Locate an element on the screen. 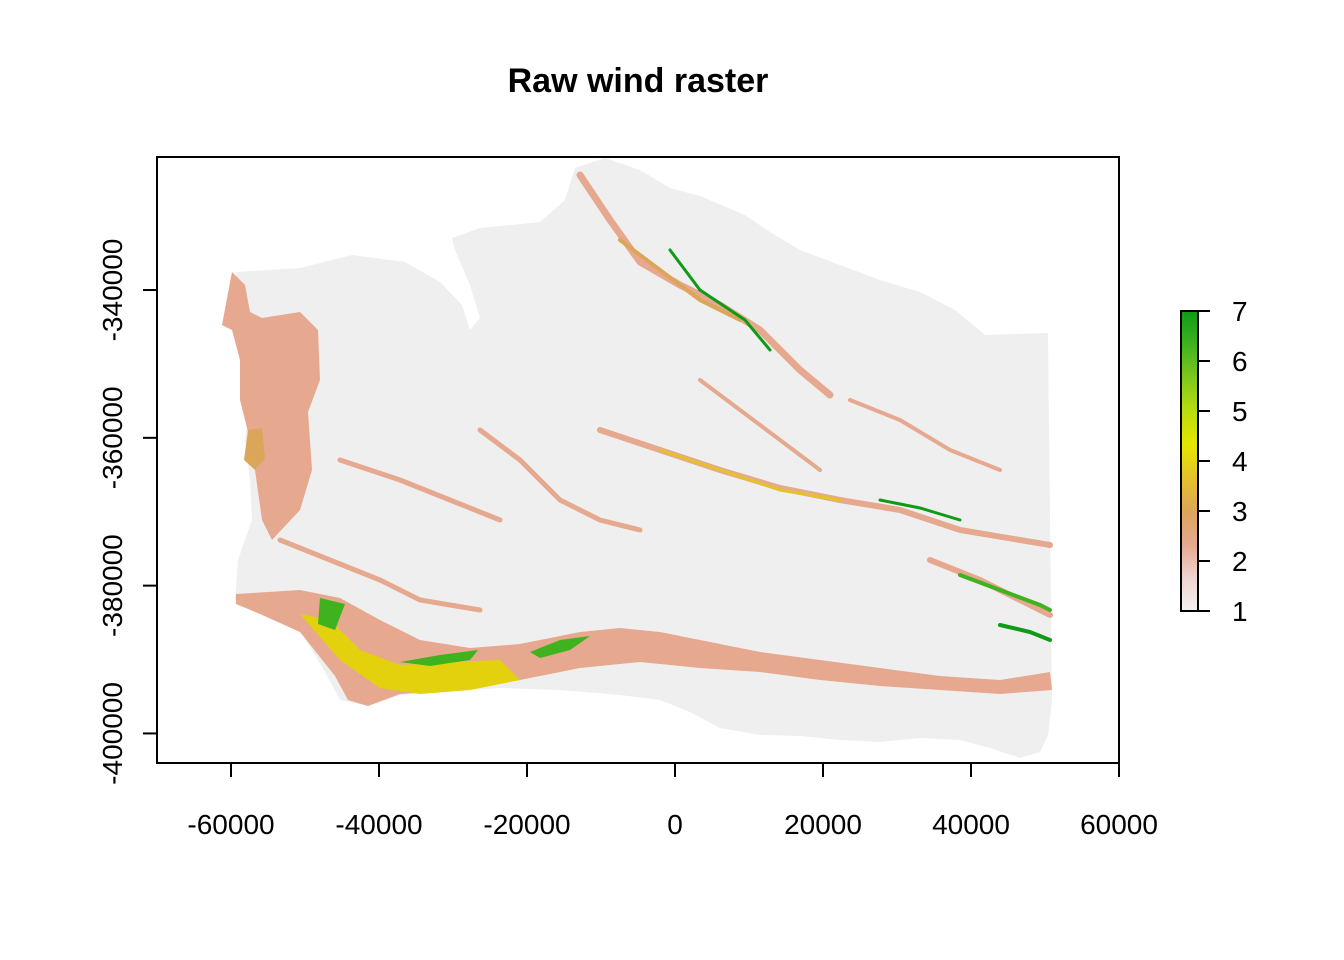 The image size is (1344, 960). legend-tick-label: 7 is located at coordinates (1240, 311).